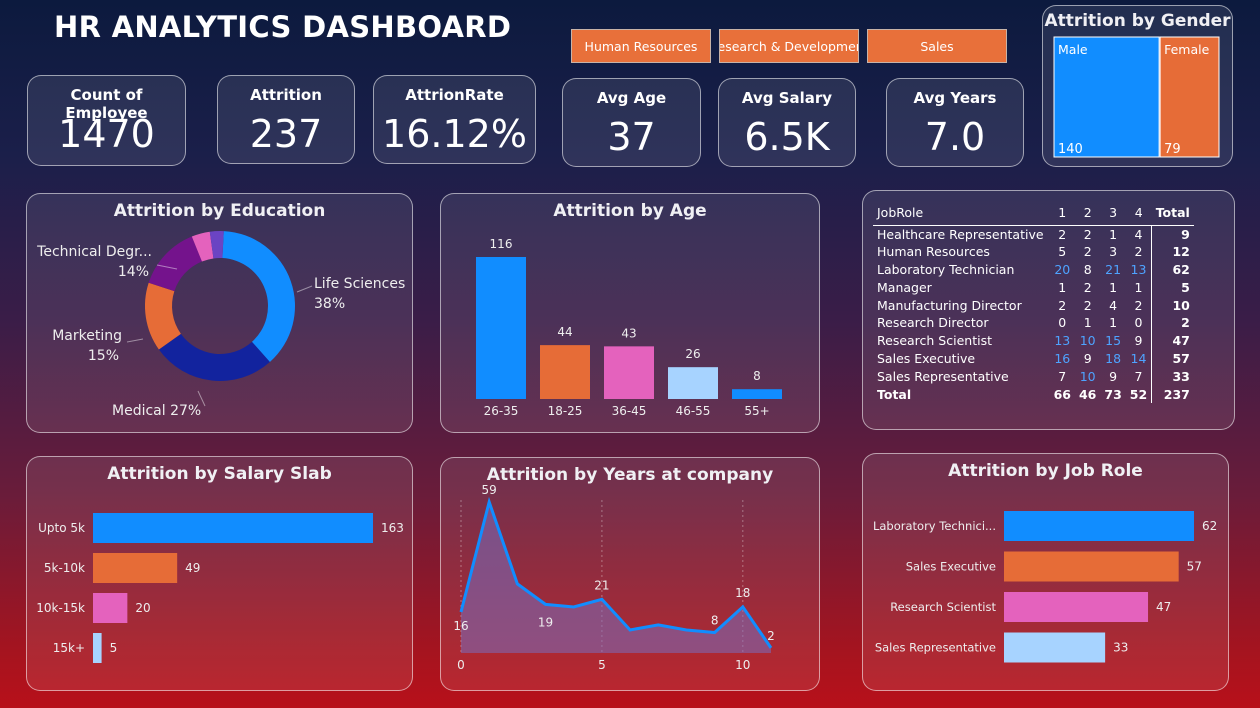  What do you see at coordinates (106, 104) in the screenshot?
I see `kpi-title: Count of Employee` at bounding box center [106, 104].